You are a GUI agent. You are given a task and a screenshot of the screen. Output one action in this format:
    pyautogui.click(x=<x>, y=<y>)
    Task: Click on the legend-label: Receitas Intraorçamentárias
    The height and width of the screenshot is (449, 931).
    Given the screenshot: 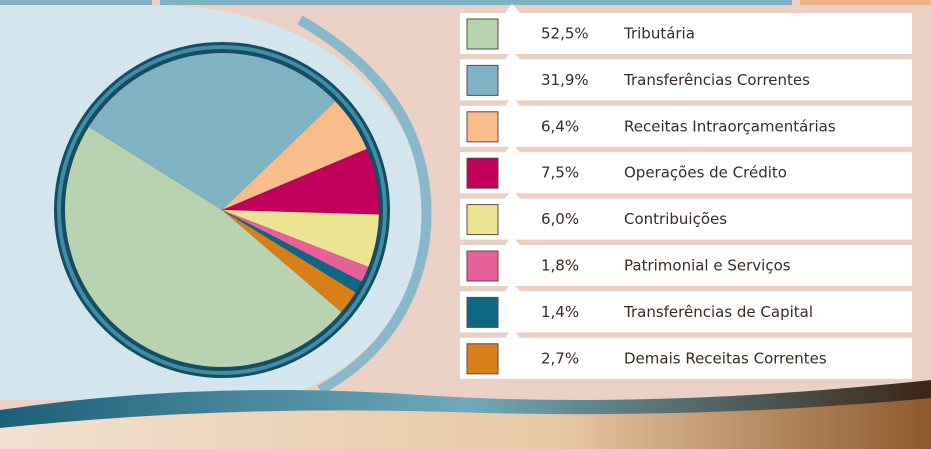 What is the action you would take?
    pyautogui.click(x=730, y=126)
    